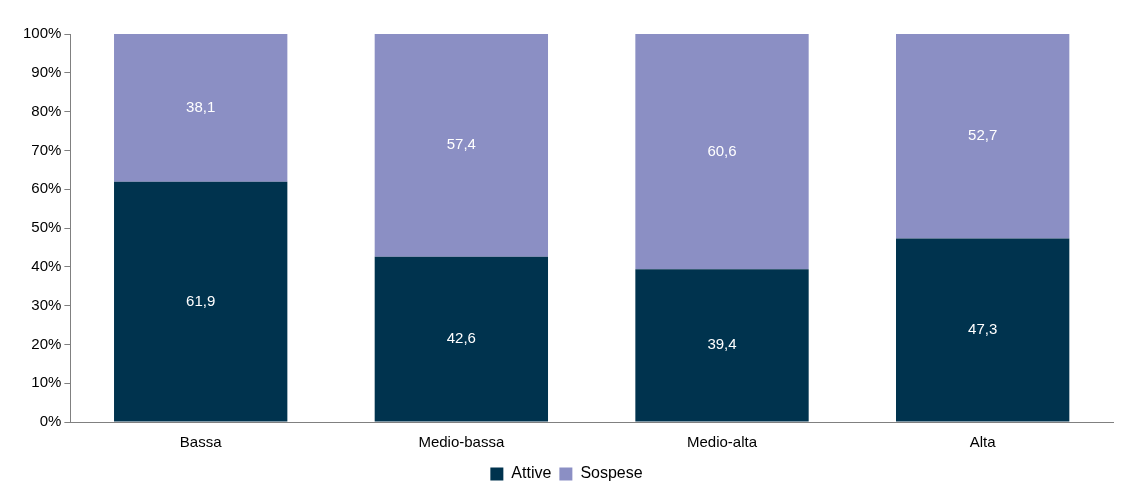 The height and width of the screenshot is (496, 1131). What do you see at coordinates (46, 188) in the screenshot?
I see `y-tick-label: 60%` at bounding box center [46, 188].